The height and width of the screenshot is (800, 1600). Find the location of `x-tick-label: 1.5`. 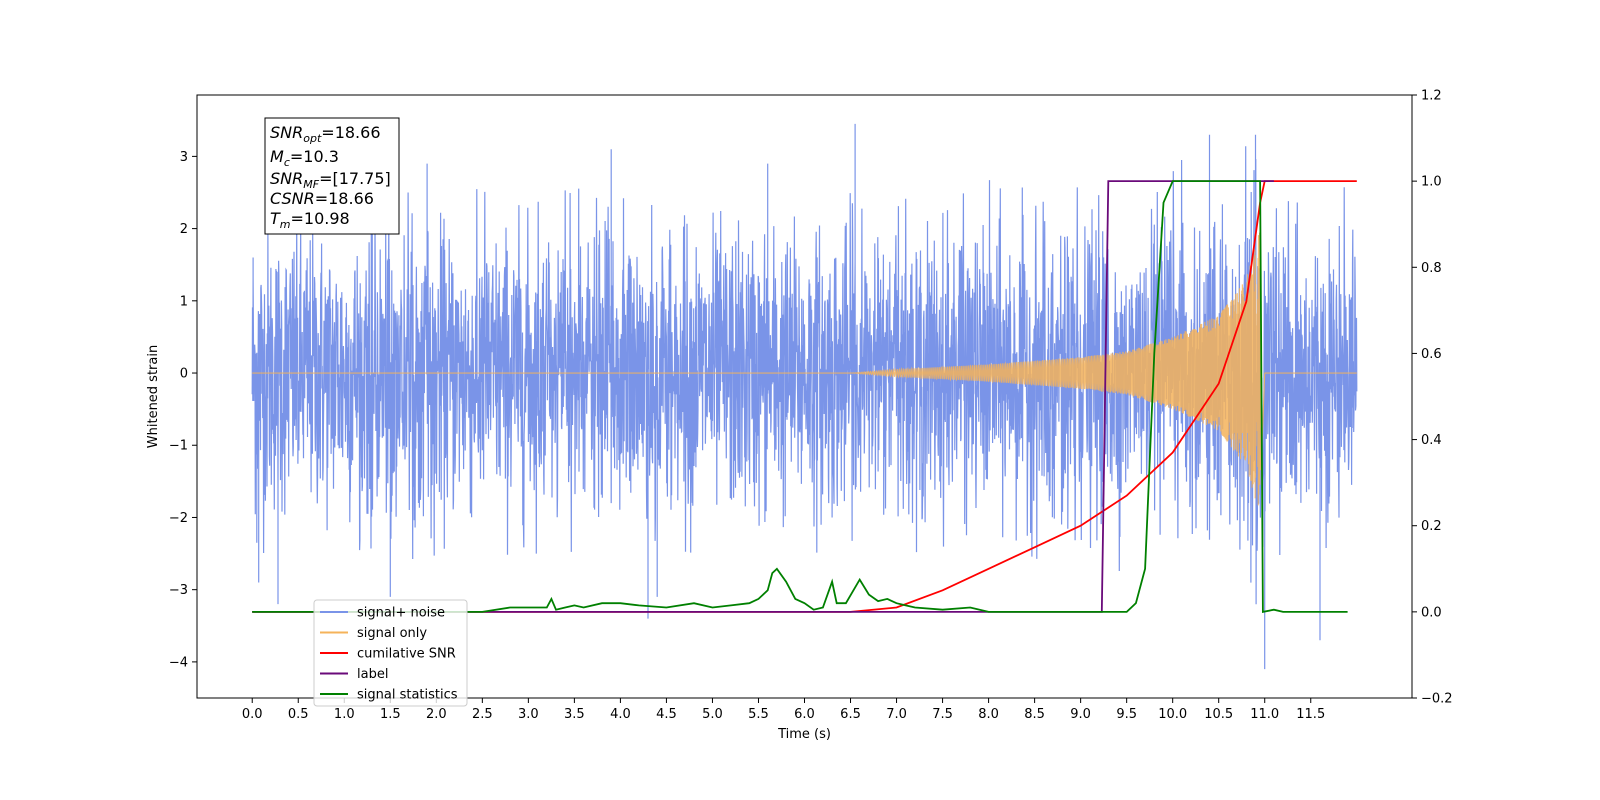

x-tick-label: 1.5 is located at coordinates (390, 714).